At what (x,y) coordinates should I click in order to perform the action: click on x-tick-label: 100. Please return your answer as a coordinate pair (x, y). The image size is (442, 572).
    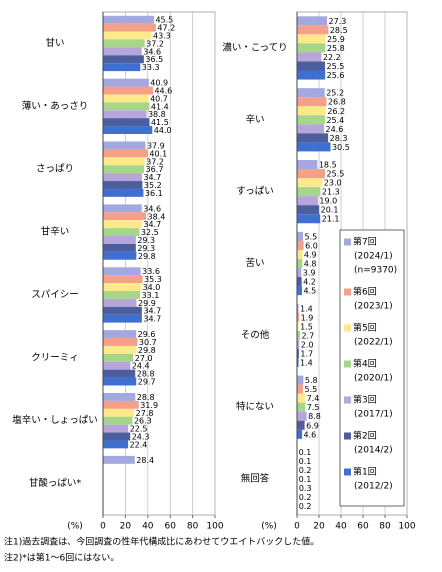
    Looking at the image, I should click on (406, 527).